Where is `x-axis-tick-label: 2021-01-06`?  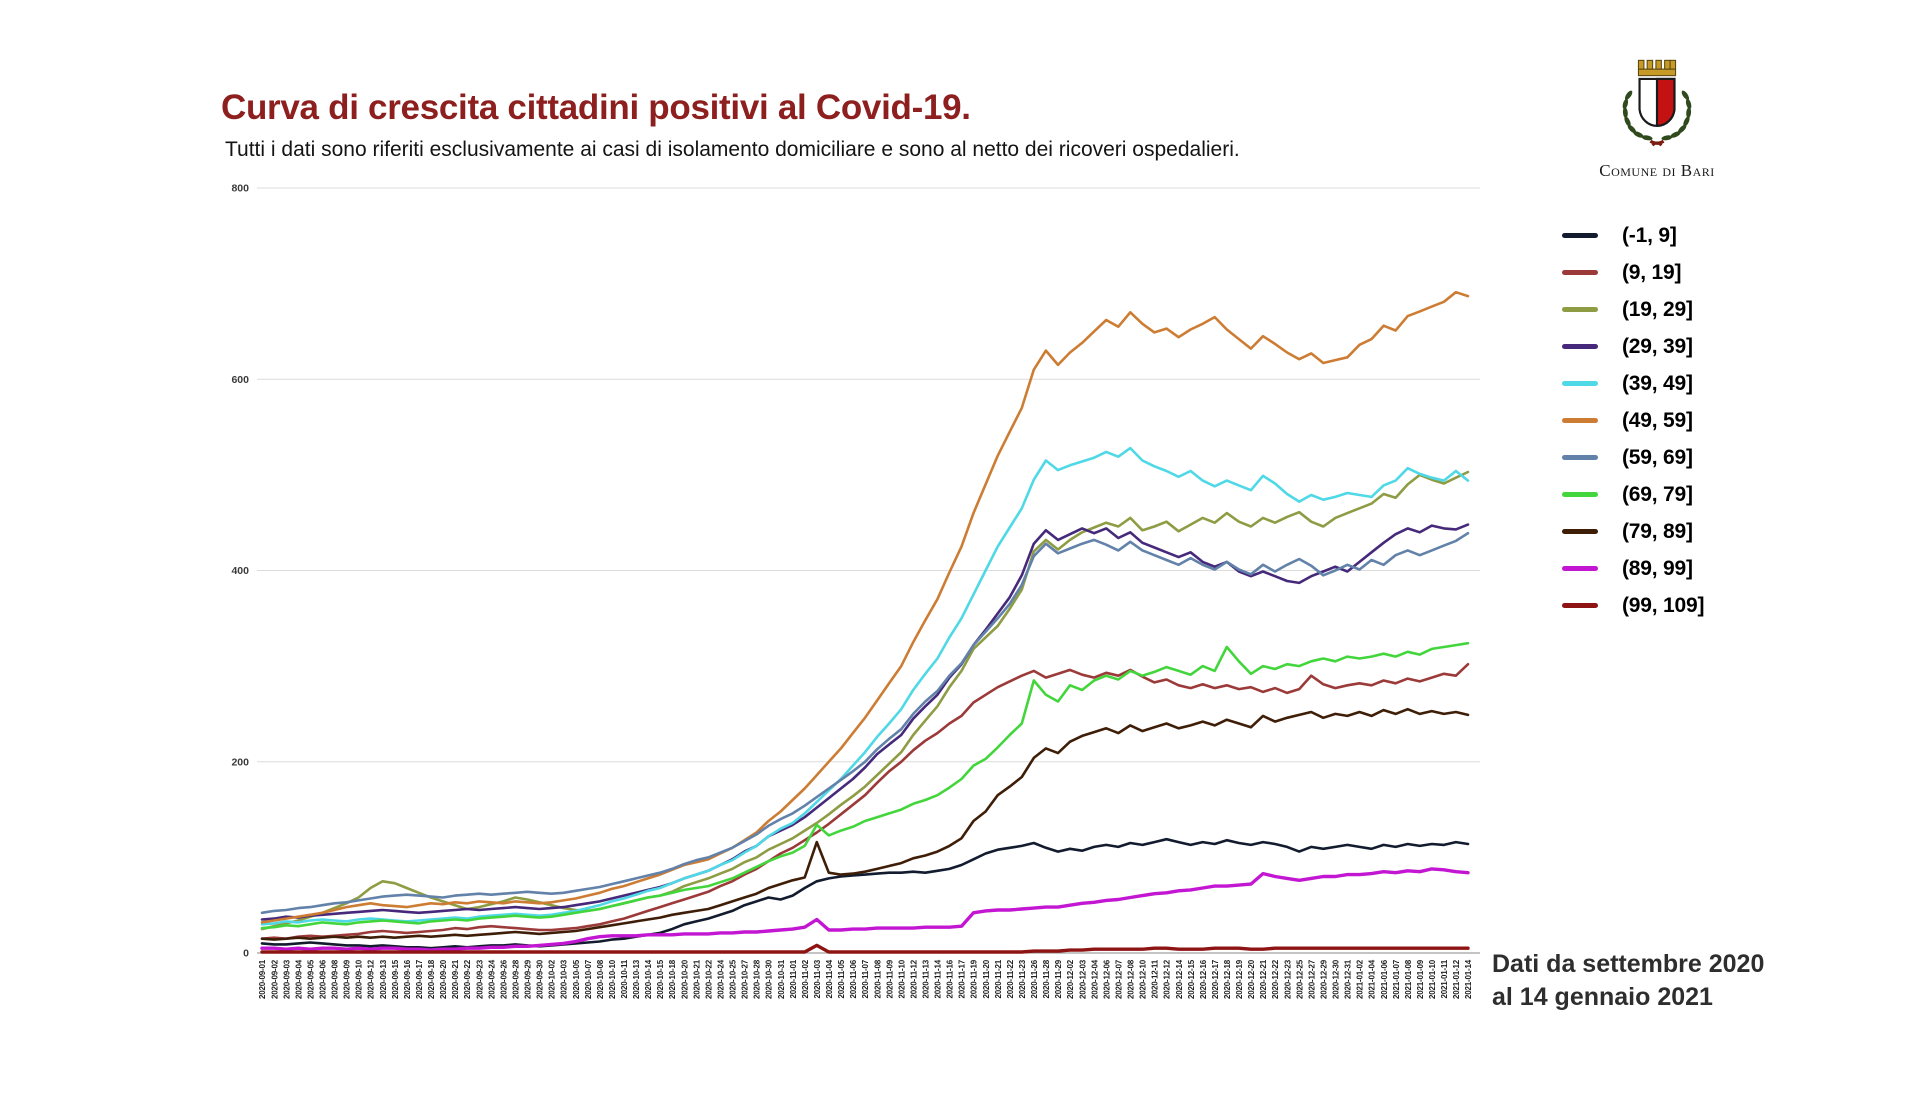
x-axis-tick-label: 2021-01-06 is located at coordinates (1384, 979).